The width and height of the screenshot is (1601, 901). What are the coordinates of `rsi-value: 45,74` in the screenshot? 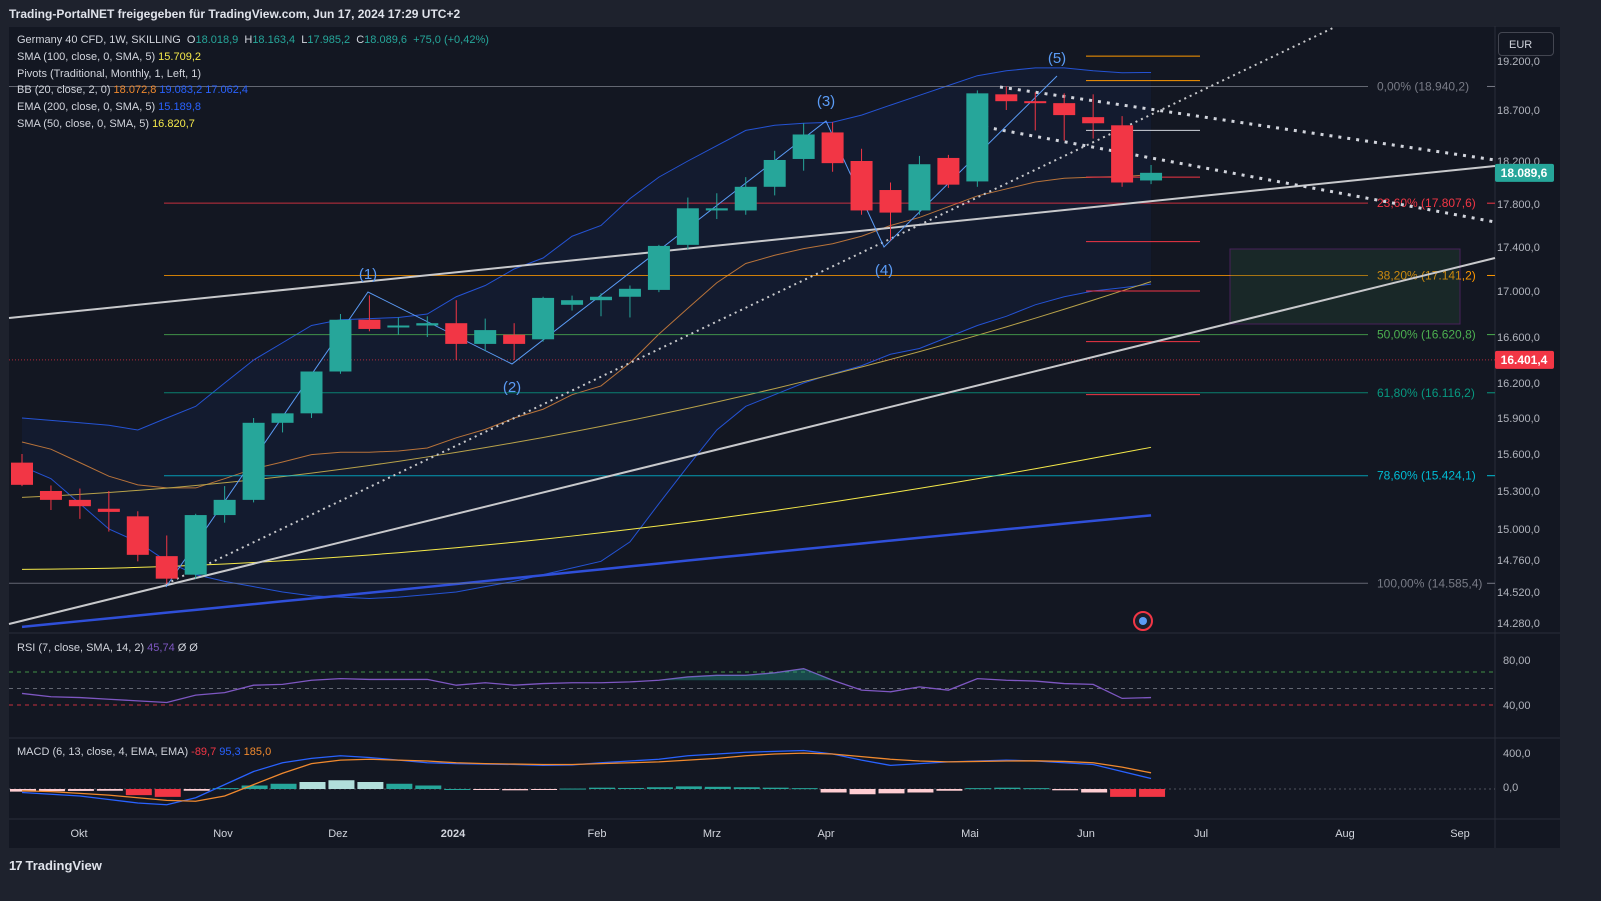 It's located at (161, 648).